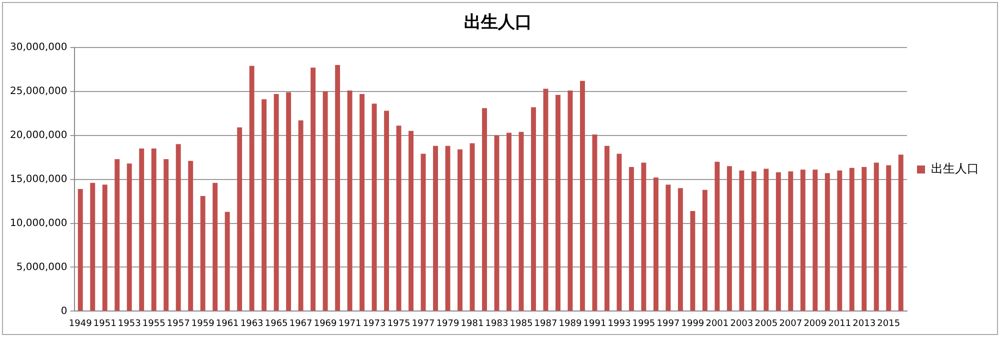  Describe the element at coordinates (350, 323) in the screenshot. I see `x-tick-label: 1971` at that location.